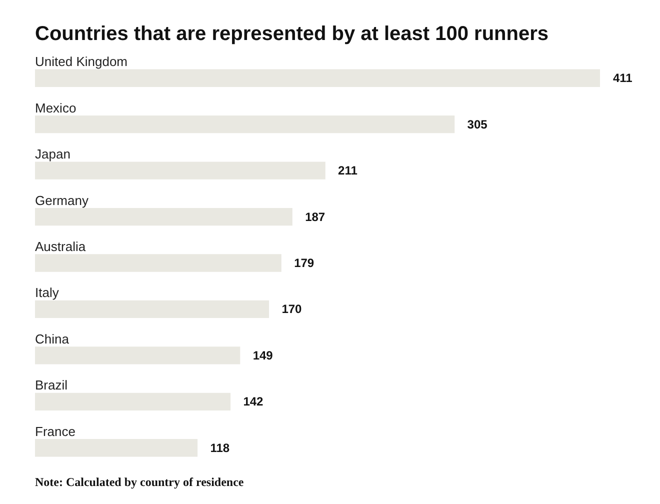 This screenshot has width=660, height=504. What do you see at coordinates (139, 482) in the screenshot?
I see `text: Note: Calculated by country of residence` at bounding box center [139, 482].